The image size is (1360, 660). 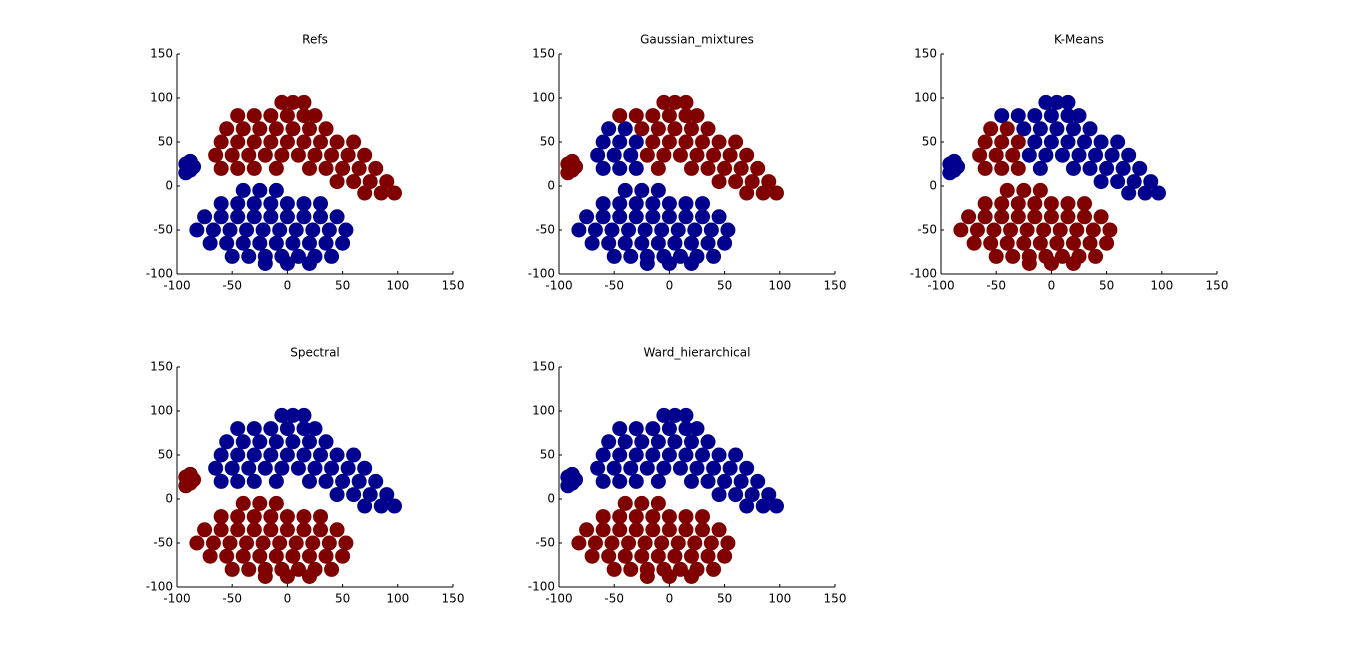 I want to click on y-tick-label: -100, so click(x=159, y=274).